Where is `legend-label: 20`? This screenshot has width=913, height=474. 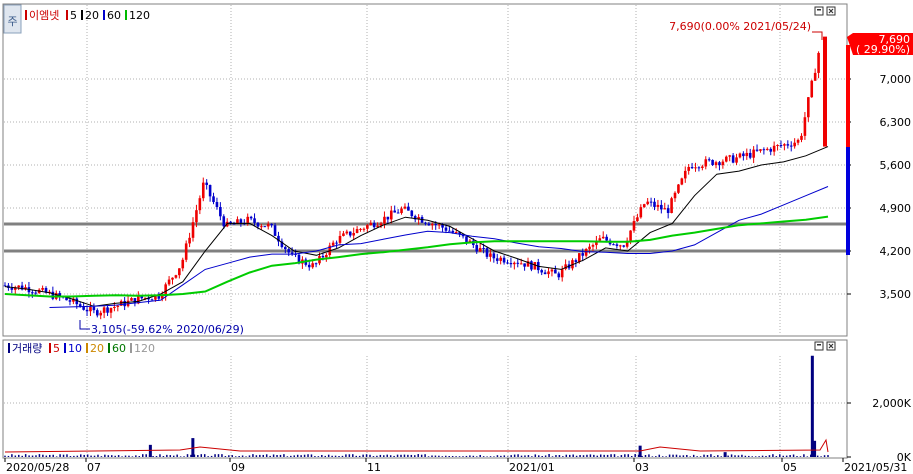 legend-label: 20 is located at coordinates (97, 348).